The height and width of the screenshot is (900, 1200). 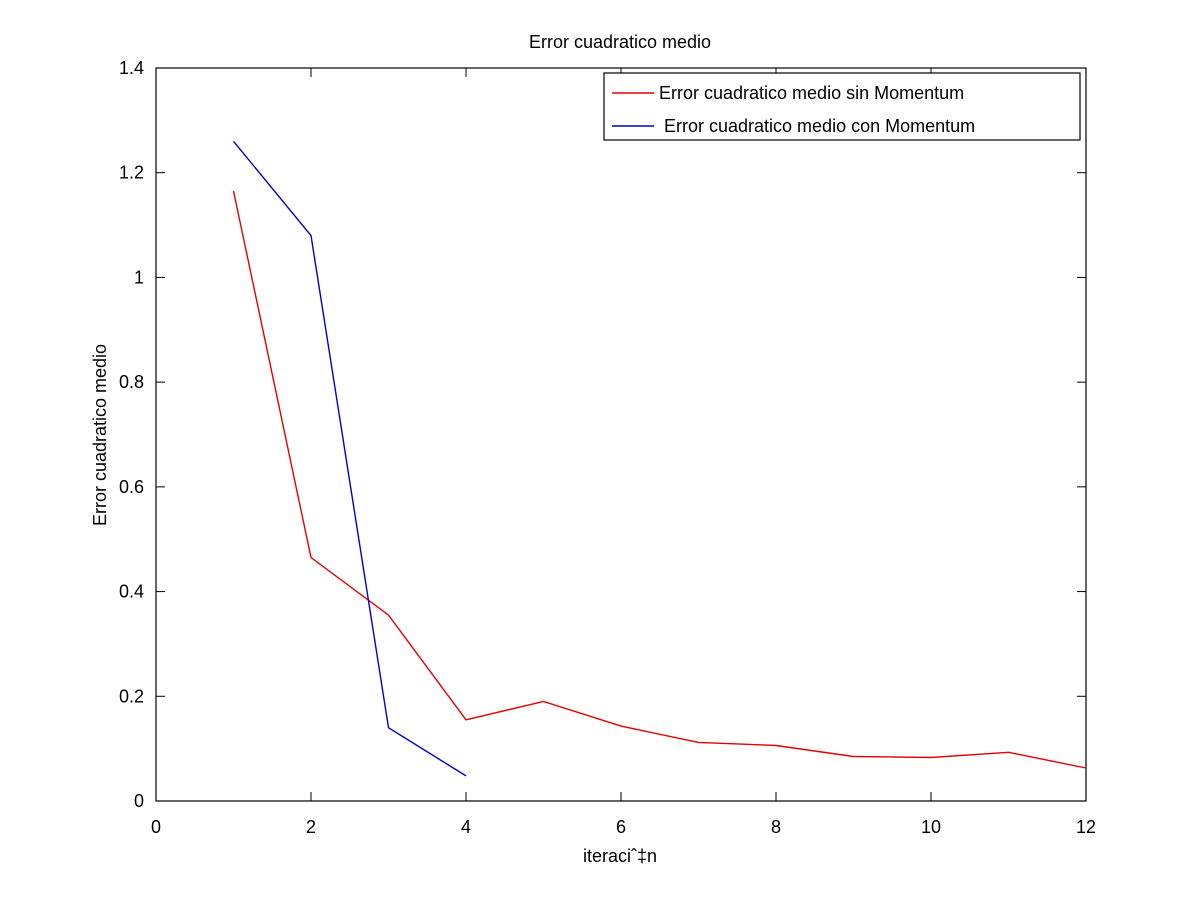 What do you see at coordinates (811, 93) in the screenshot?
I see `legend-label-0: Error cuadratico medio sin Momentum` at bounding box center [811, 93].